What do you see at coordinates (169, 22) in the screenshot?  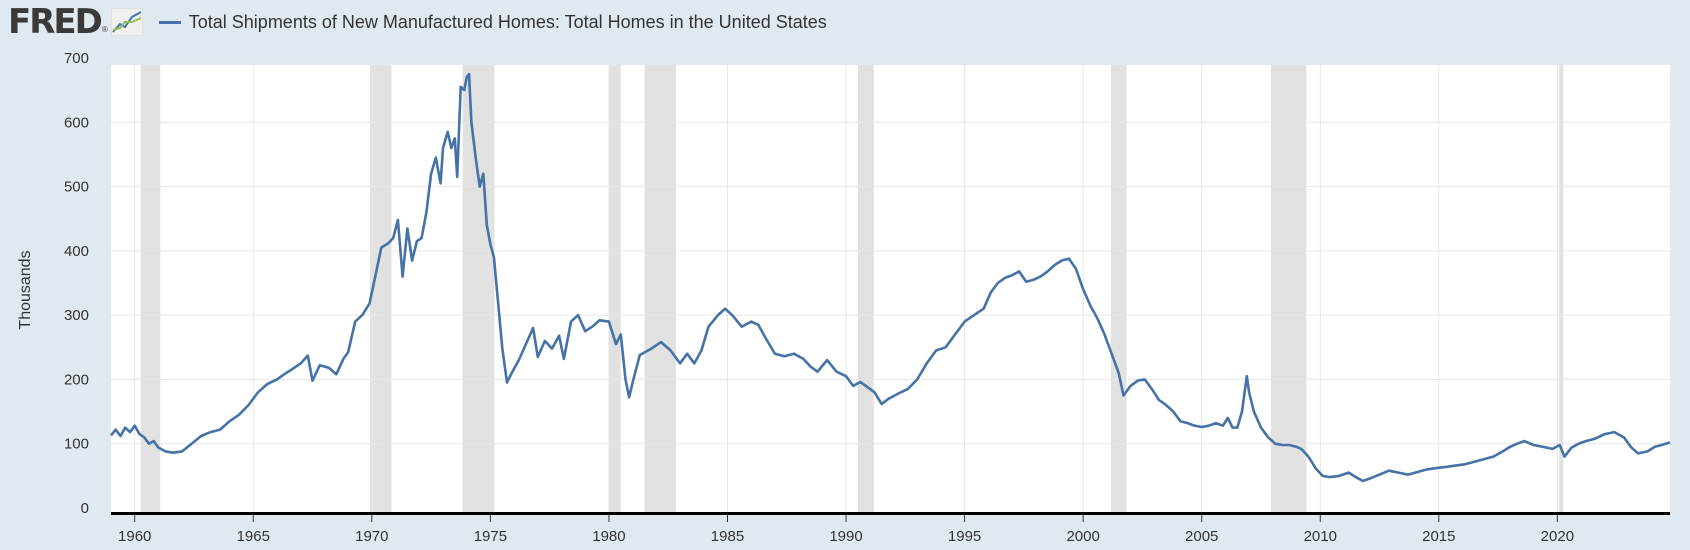 I see `legend-swatch` at bounding box center [169, 22].